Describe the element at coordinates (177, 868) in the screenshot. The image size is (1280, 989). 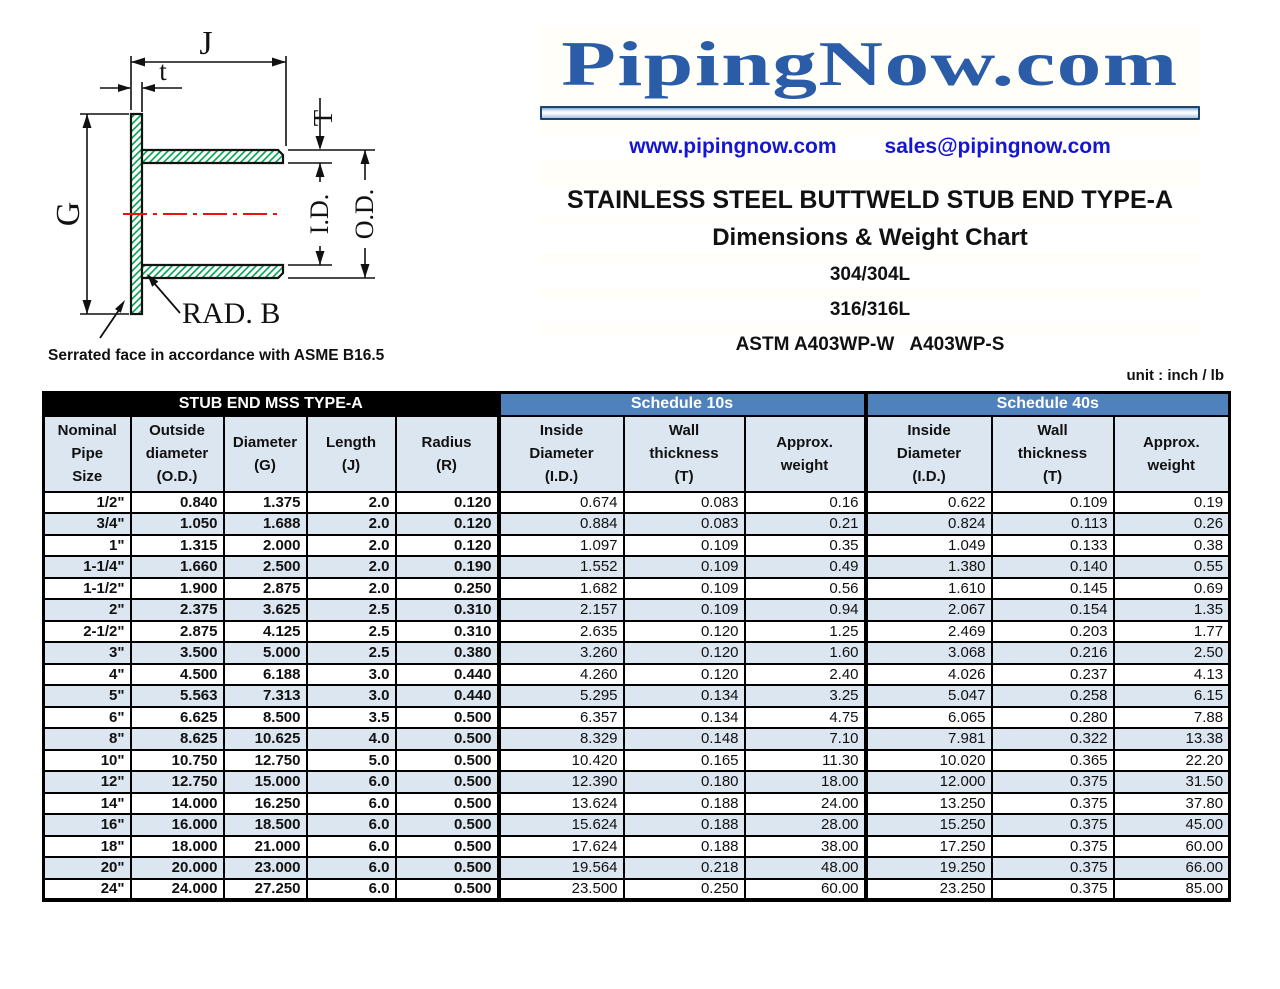
I see `cell-value: 20.000` at that location.